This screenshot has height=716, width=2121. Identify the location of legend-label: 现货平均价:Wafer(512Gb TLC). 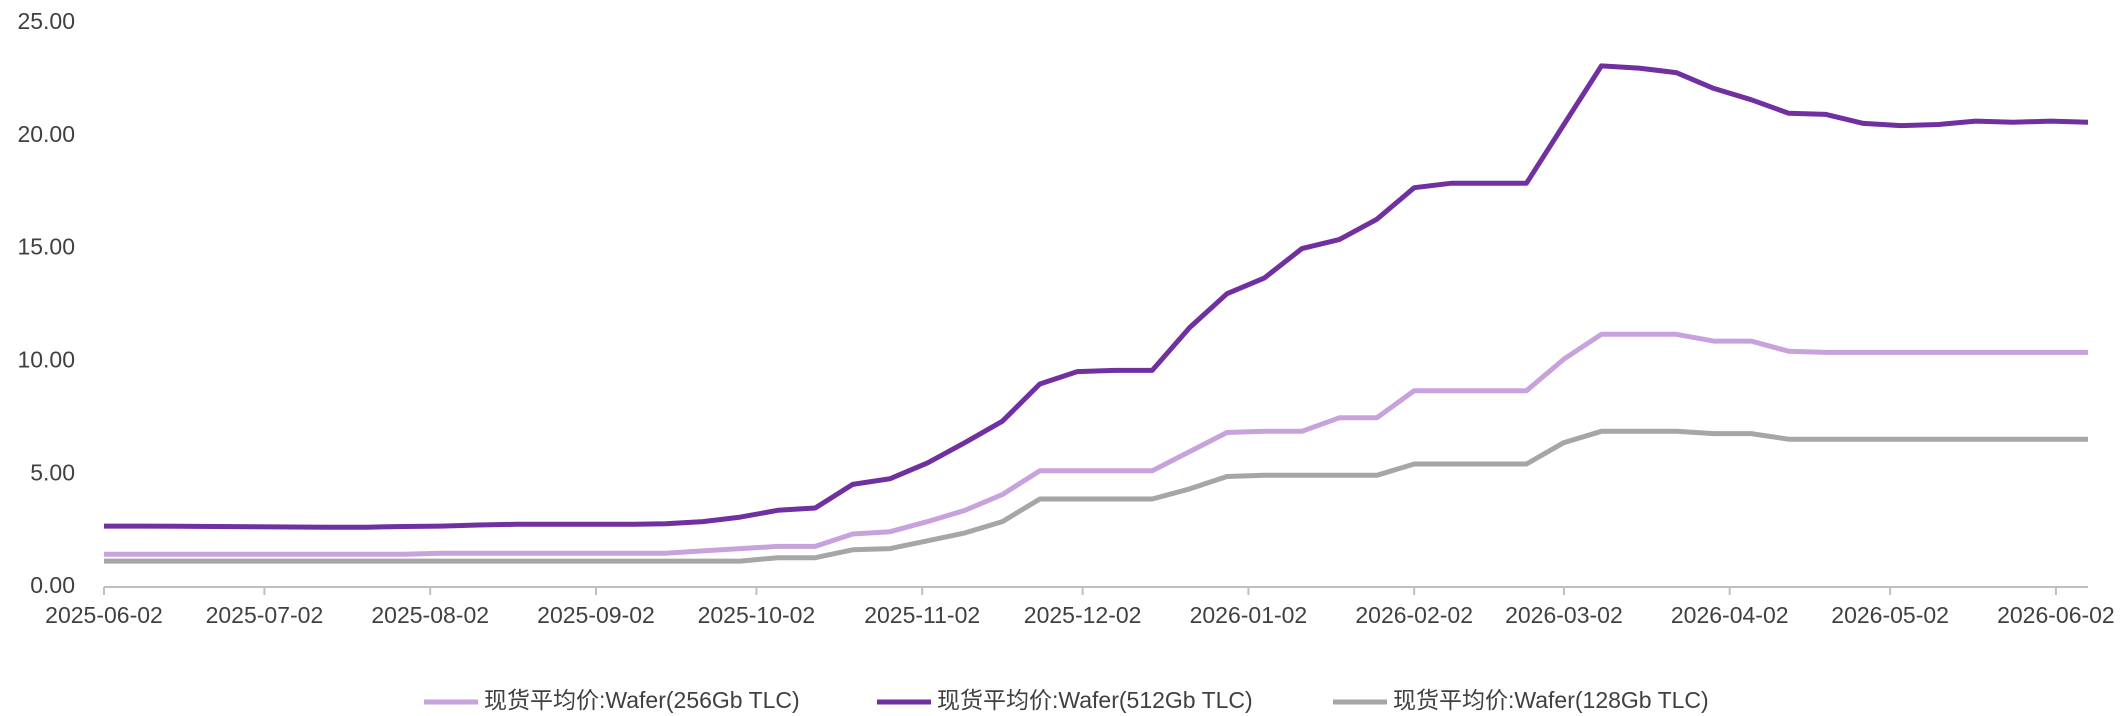
(1095, 700).